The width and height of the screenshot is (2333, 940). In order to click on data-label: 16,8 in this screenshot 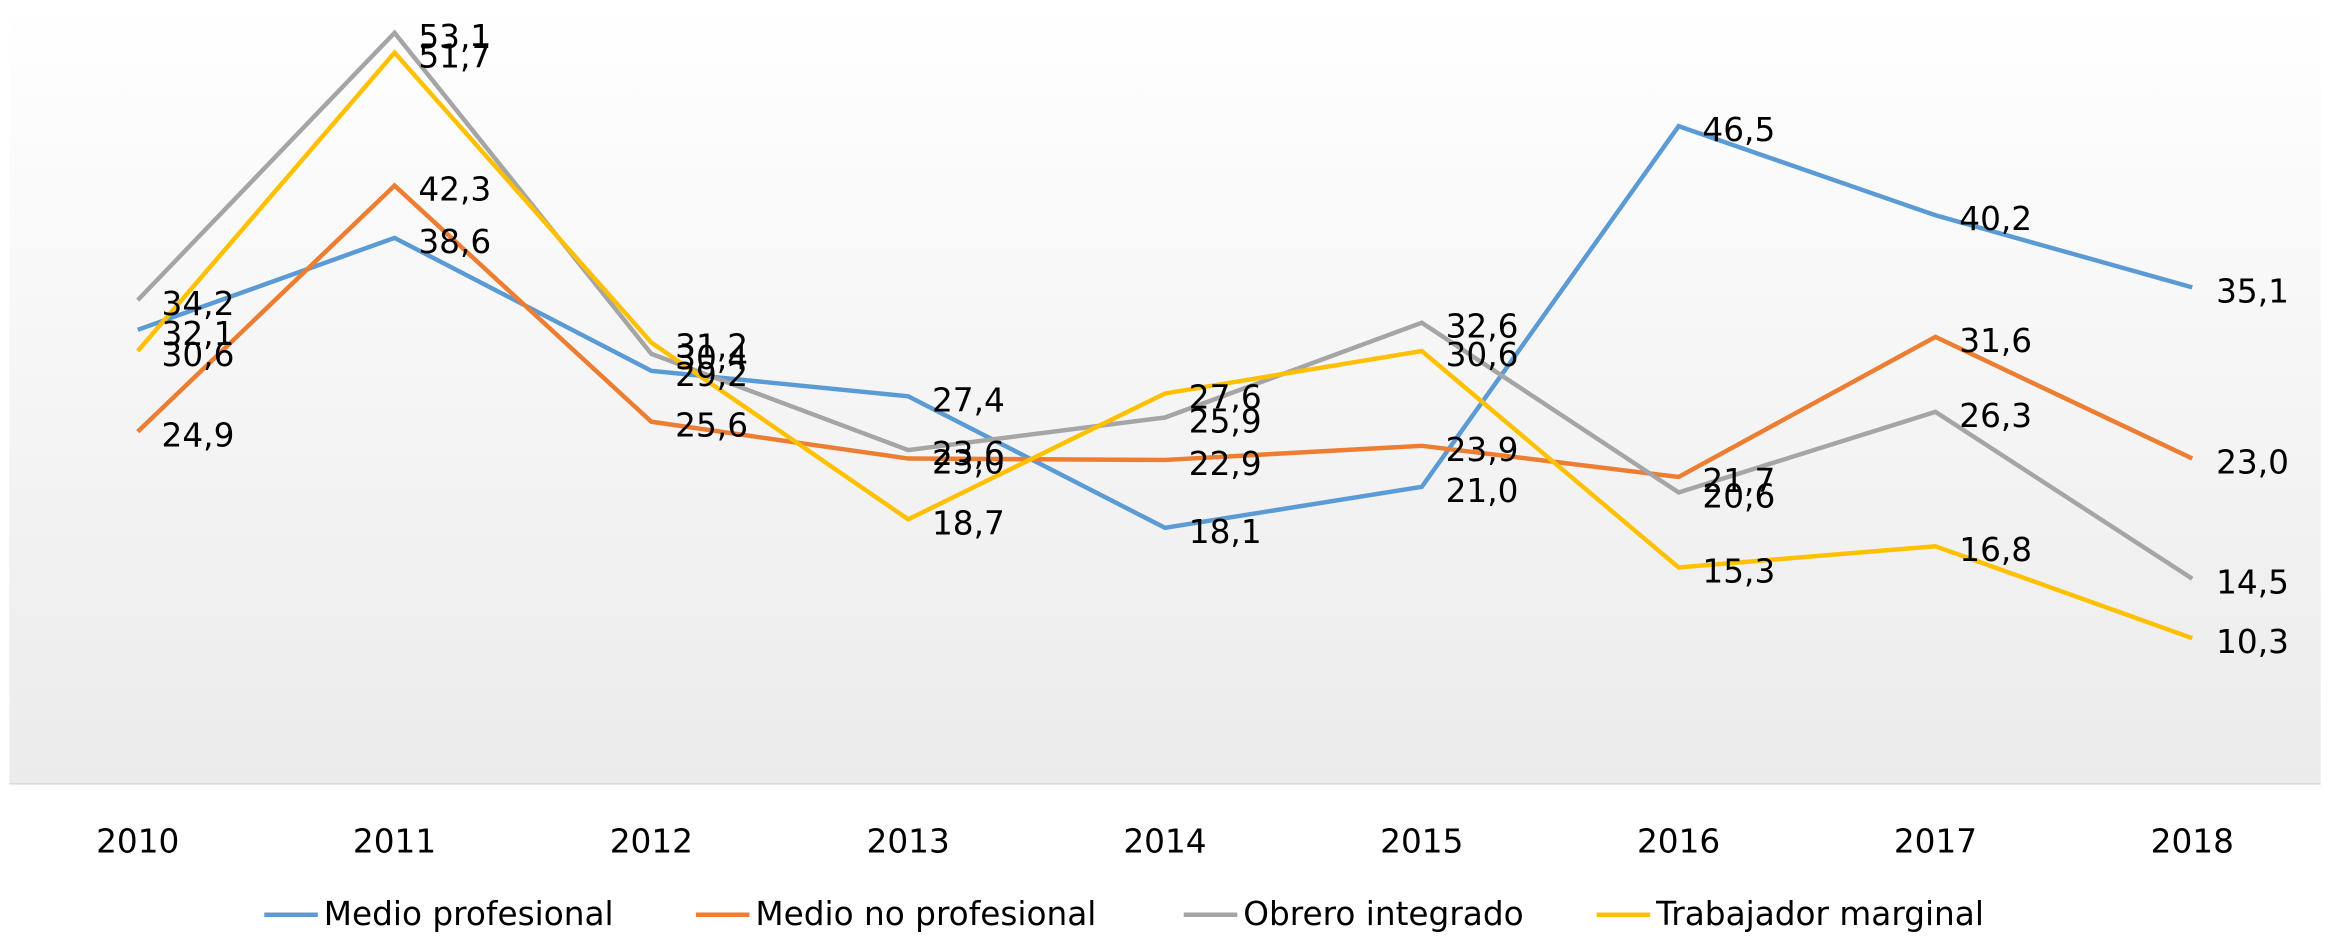, I will do `click(1995, 550)`.